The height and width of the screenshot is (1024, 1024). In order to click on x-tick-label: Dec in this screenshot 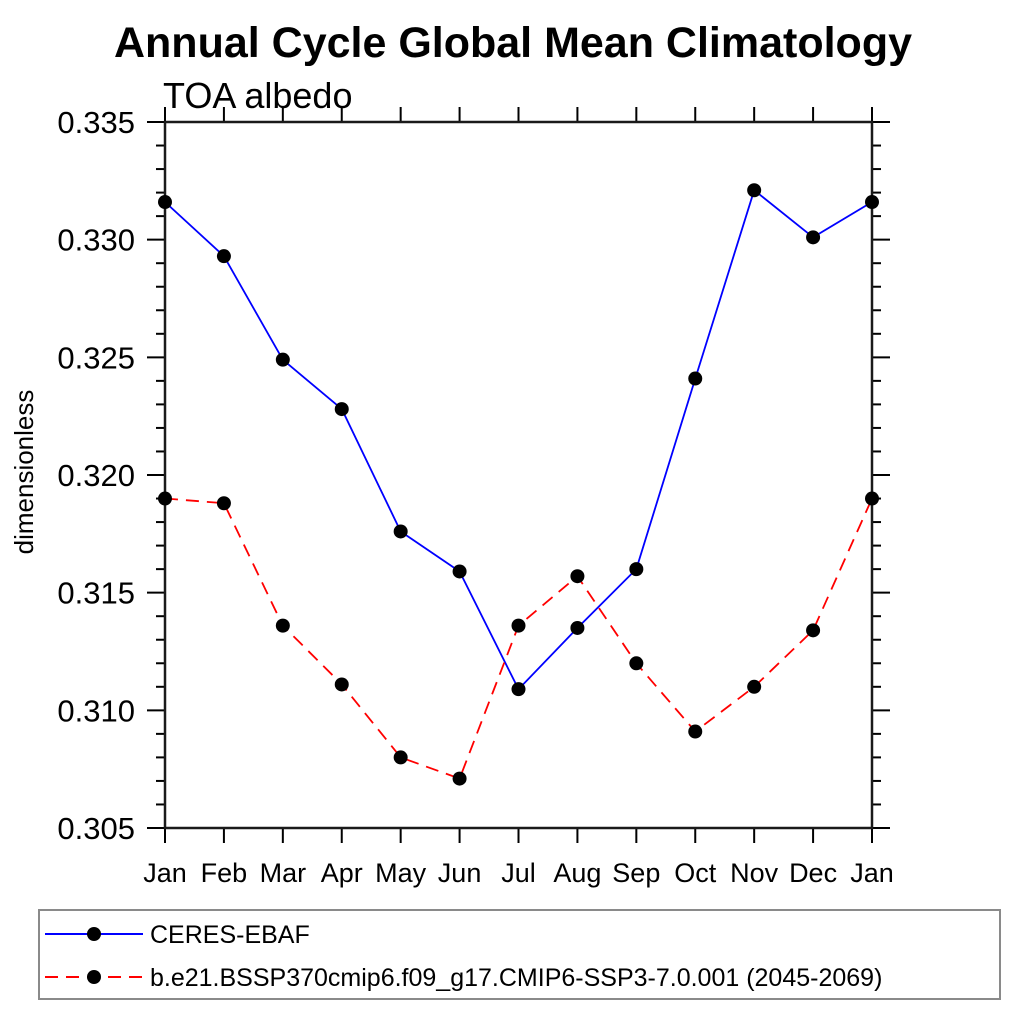, I will do `click(813, 873)`.